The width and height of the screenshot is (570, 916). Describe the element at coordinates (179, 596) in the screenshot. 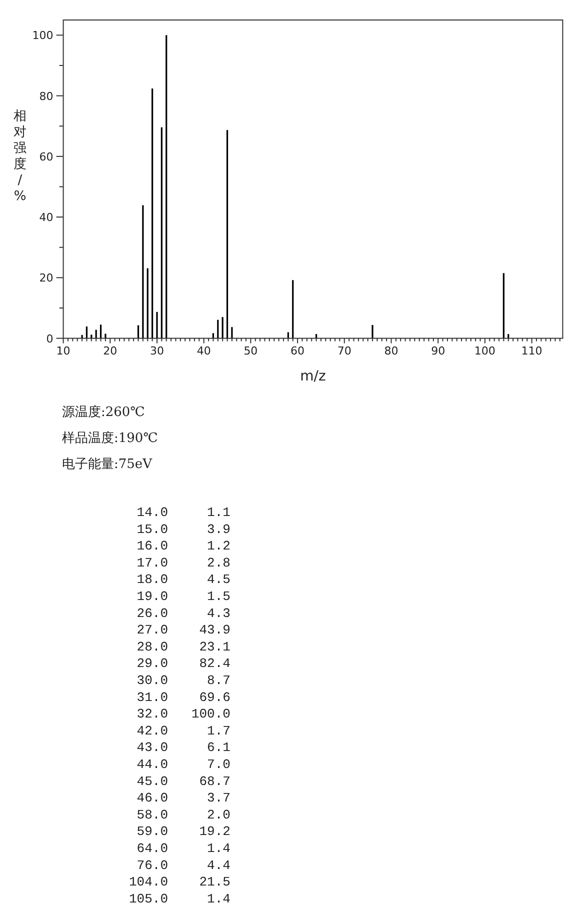

I see `text: 19.0 1.5` at that location.